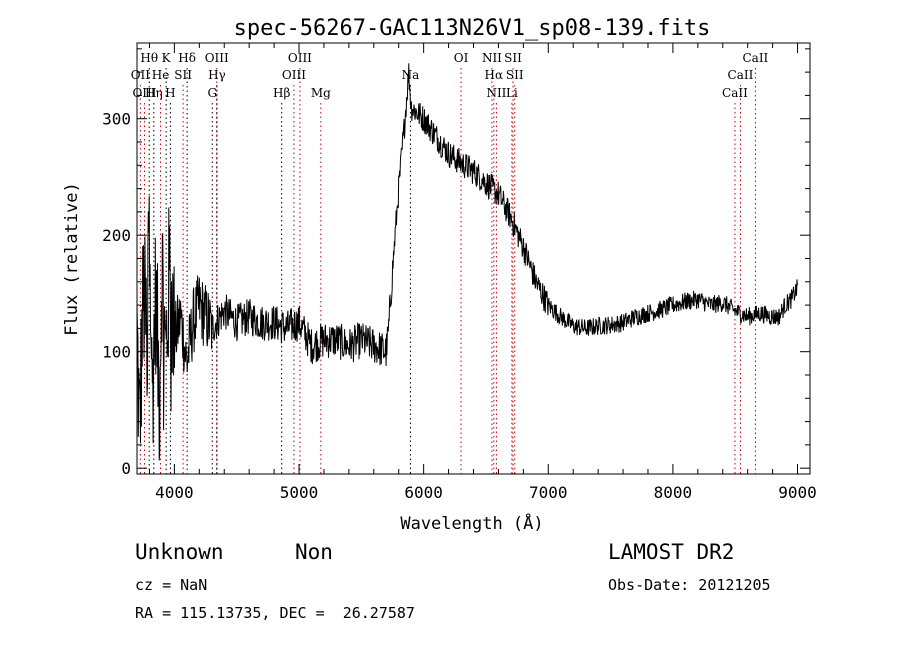 Image resolution: width=900 pixels, height=650 pixels. I want to click on y-tick-label: 100, so click(116, 352).